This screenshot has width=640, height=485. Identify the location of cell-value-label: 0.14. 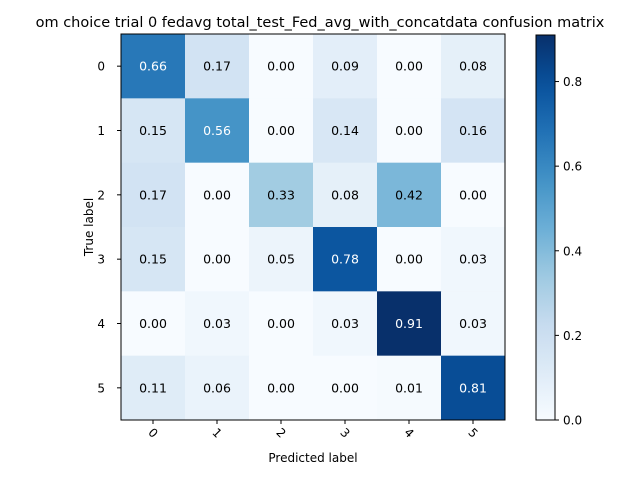
(345, 130).